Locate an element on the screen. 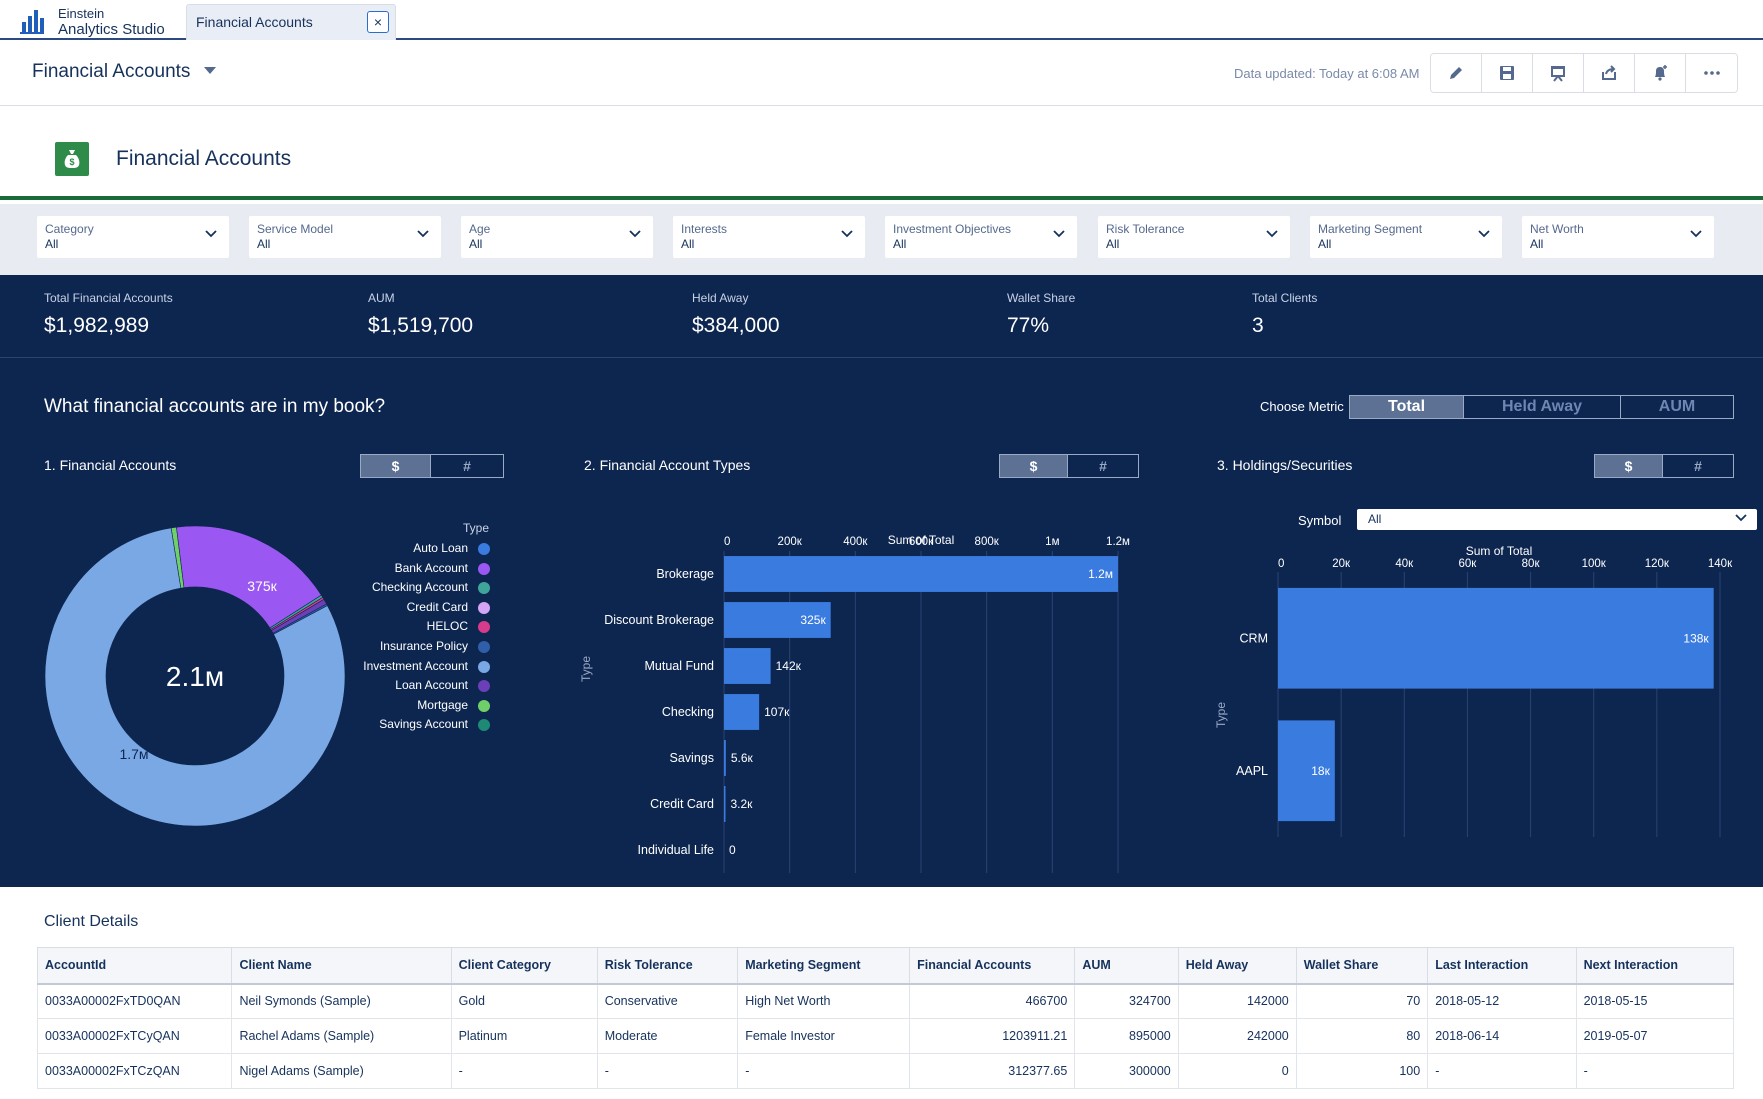 This screenshot has height=1099, width=1763. x-tick-label: 1м is located at coordinates (1052, 542).